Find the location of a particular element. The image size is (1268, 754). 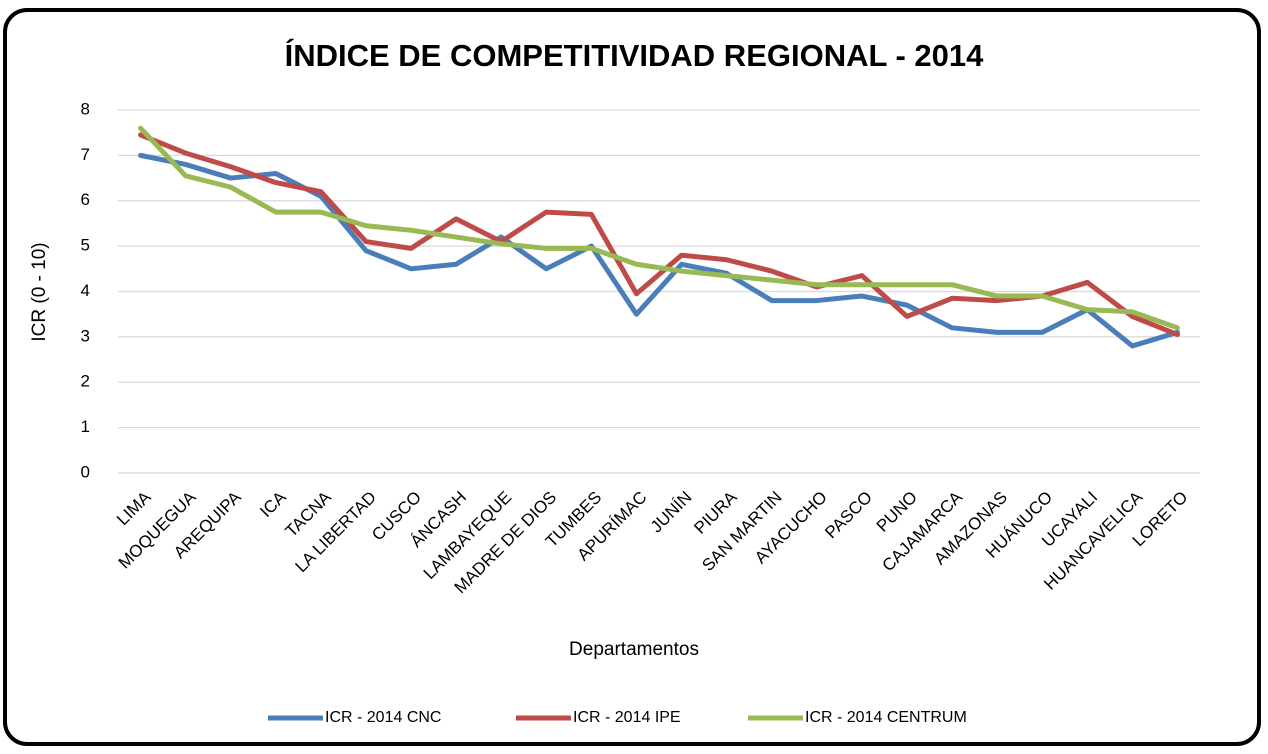

legend-label: ICR - 2014 IPE is located at coordinates (627, 717).